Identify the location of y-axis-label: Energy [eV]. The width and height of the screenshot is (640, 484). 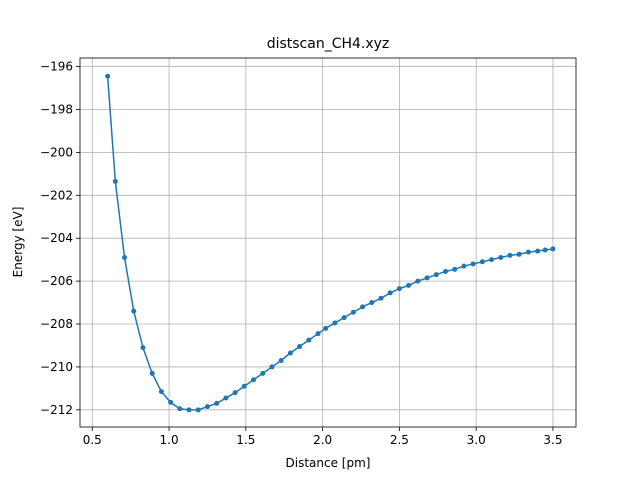
(18, 242).